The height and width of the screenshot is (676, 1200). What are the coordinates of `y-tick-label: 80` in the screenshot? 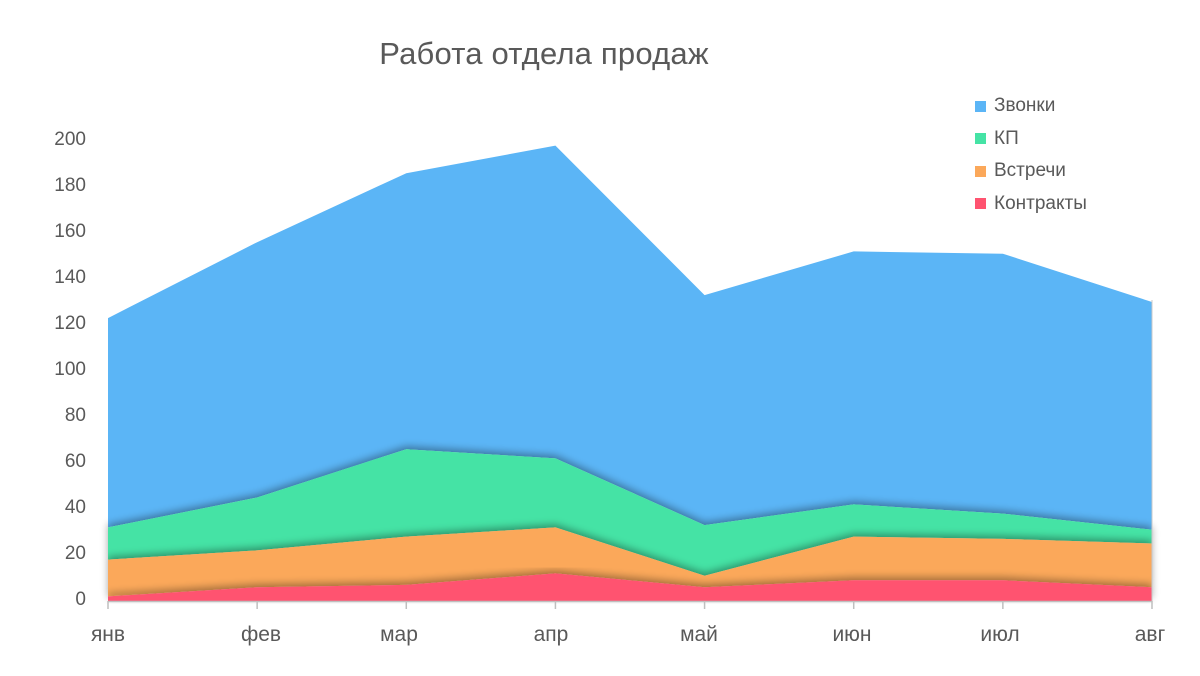 It's located at (75, 415).